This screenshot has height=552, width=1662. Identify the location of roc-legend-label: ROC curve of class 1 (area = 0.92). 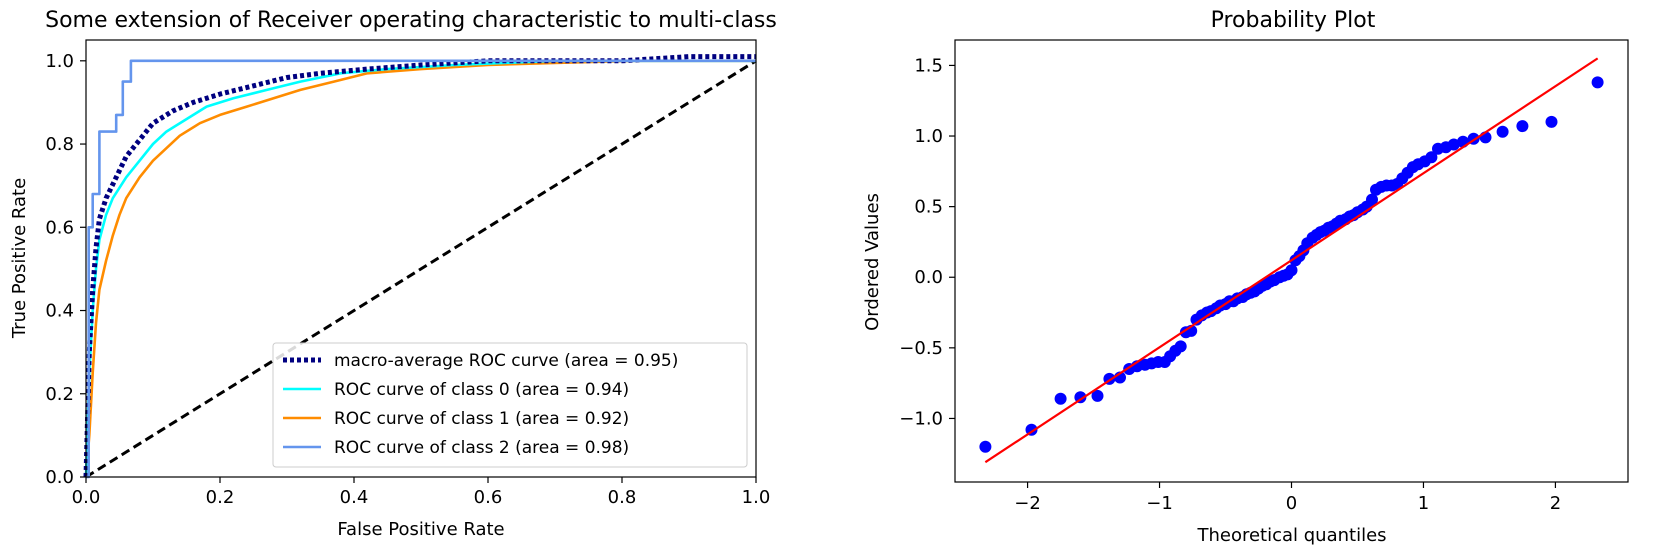
(481, 419).